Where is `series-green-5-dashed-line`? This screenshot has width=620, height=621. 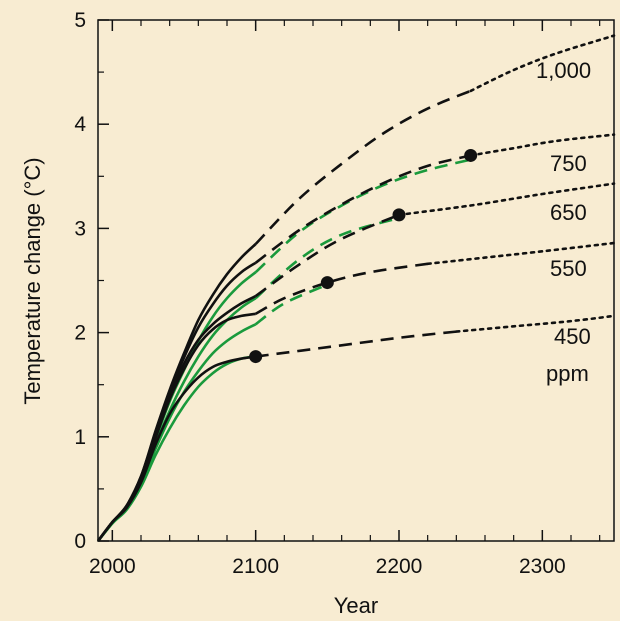 series-green-5-dashed-line is located at coordinates (363, 216).